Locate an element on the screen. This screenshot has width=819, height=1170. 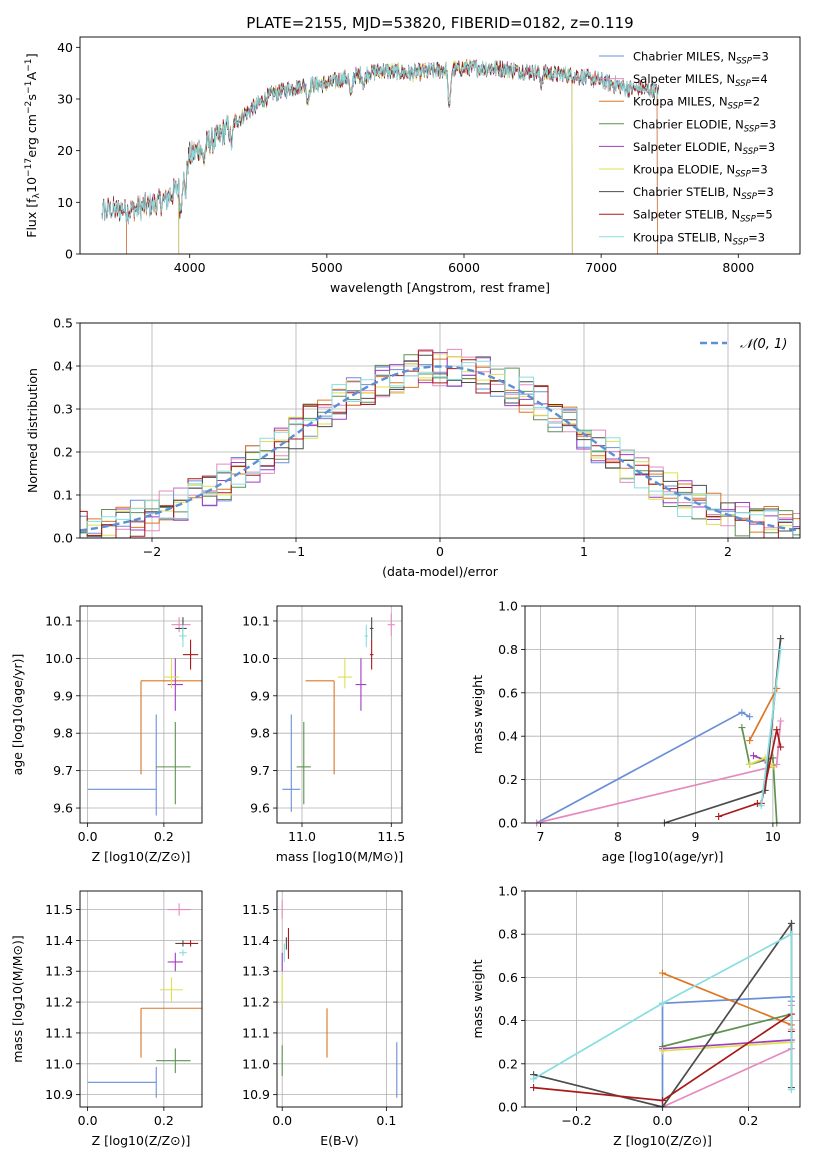
series-kroupa-miles is located at coordinates (763, 714).